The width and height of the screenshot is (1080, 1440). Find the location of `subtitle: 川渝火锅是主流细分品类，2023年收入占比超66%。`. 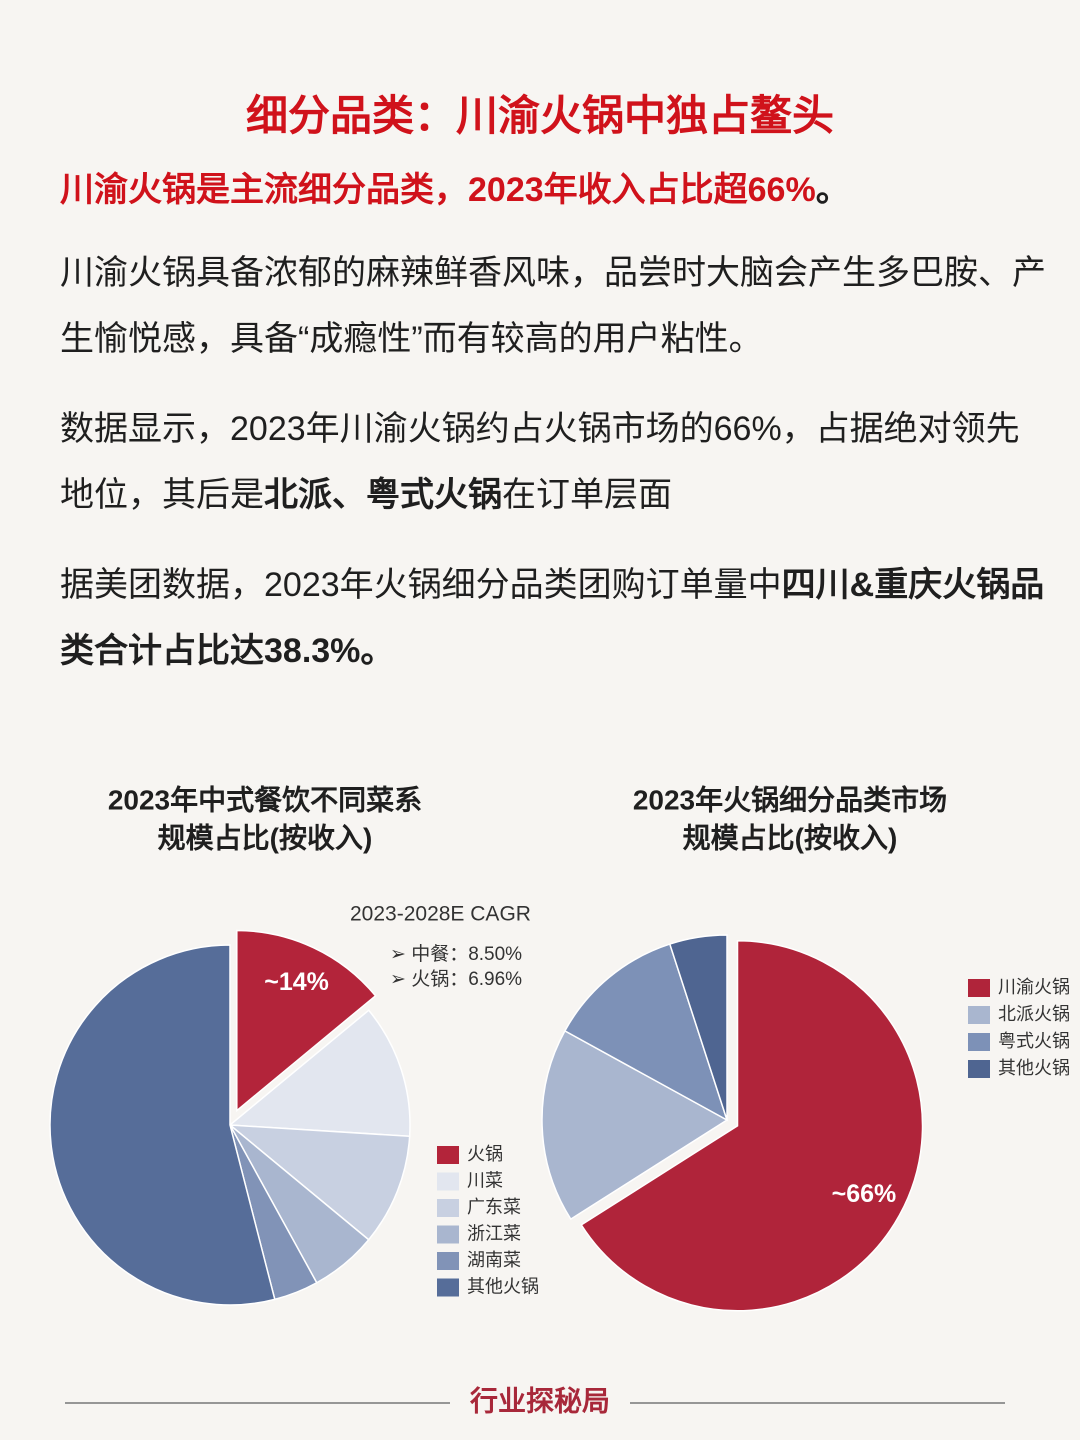

subtitle: 川渝火锅是主流细分品类，2023年收入占比超66%。 is located at coordinates (555, 186).